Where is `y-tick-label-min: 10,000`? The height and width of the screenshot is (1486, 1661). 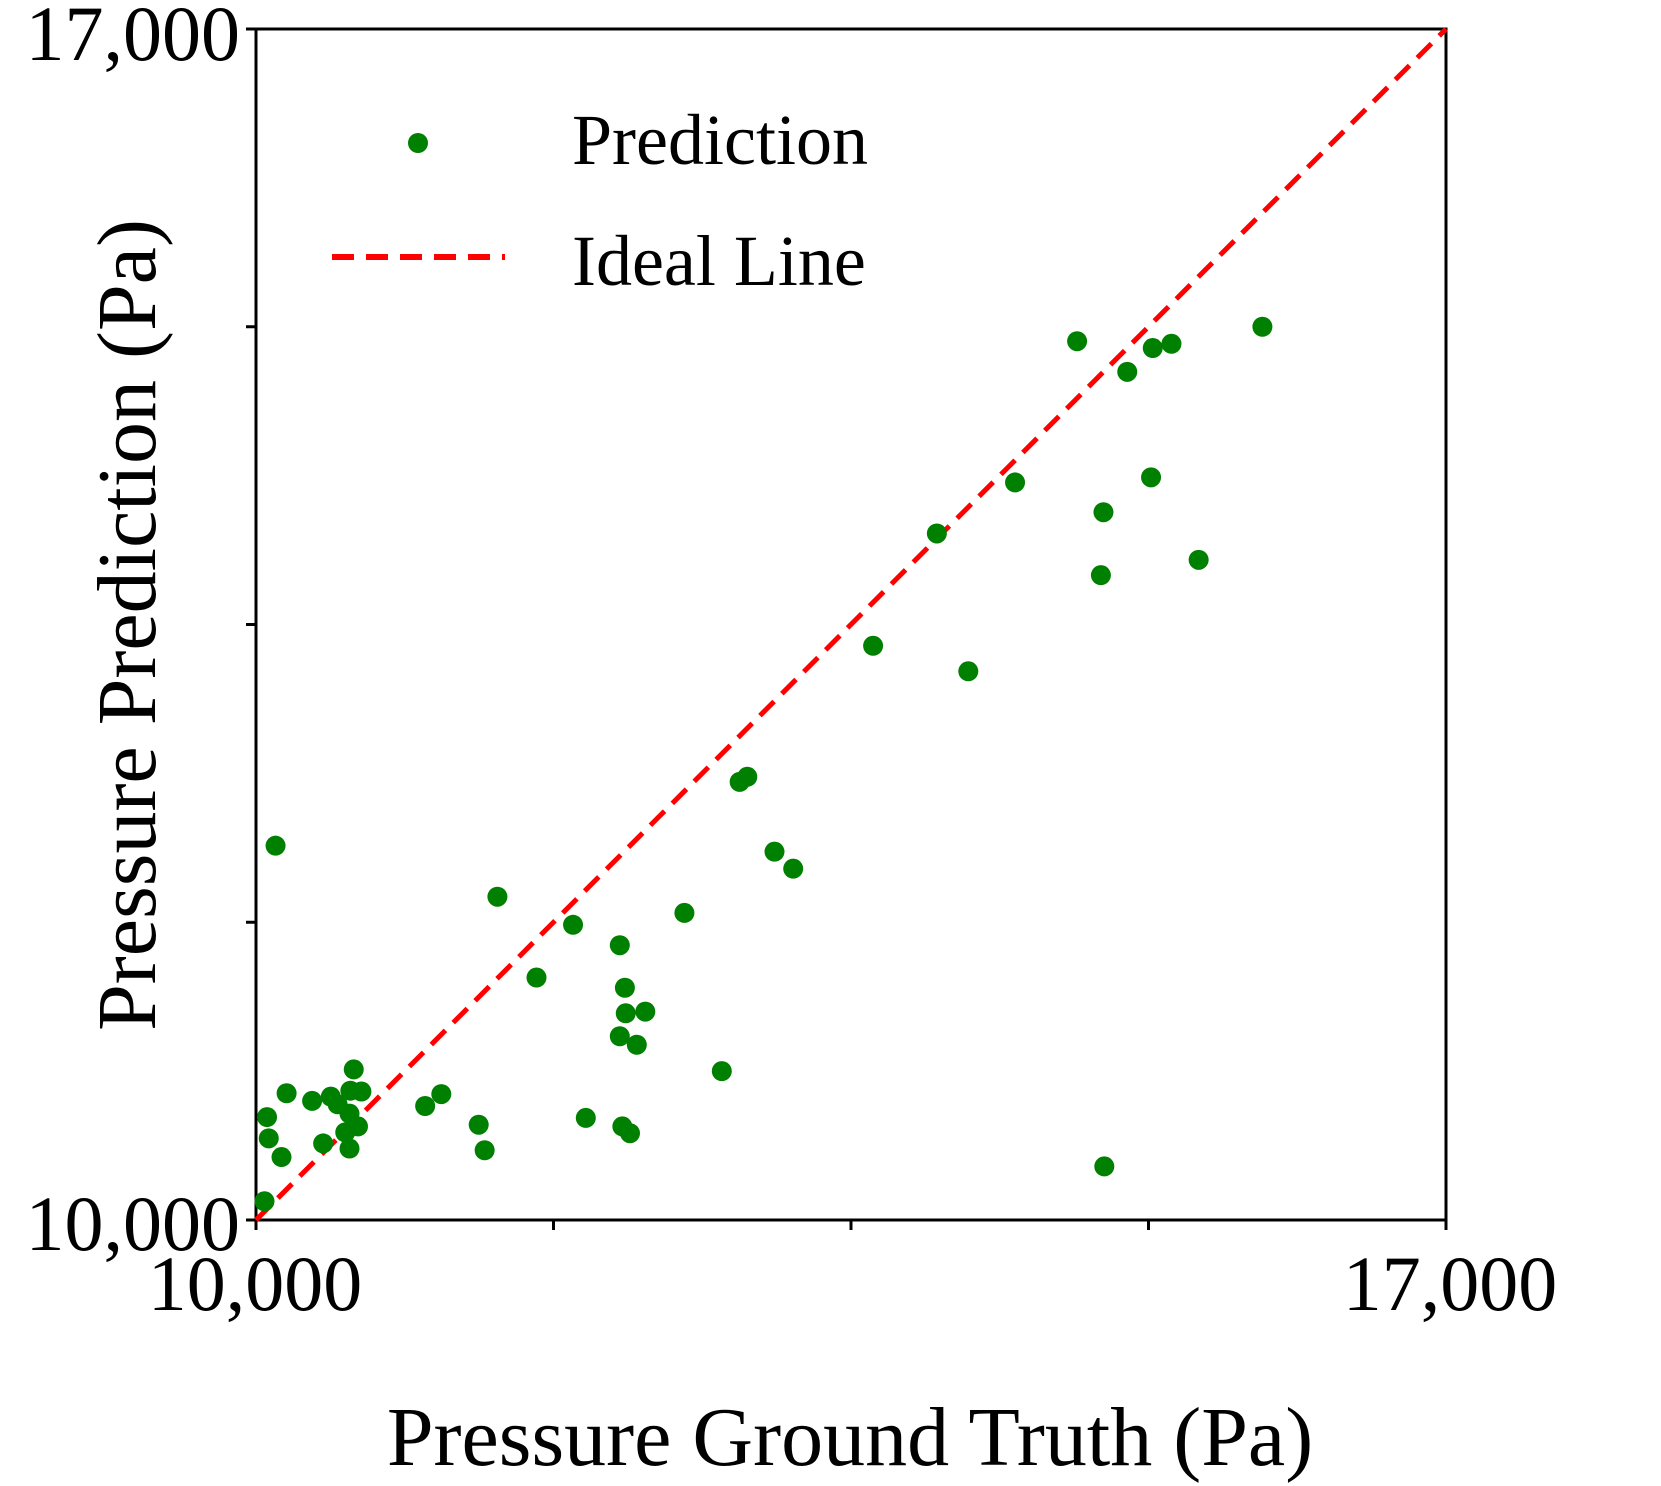
y-tick-label-min: 10,000 is located at coordinates (133, 1223).